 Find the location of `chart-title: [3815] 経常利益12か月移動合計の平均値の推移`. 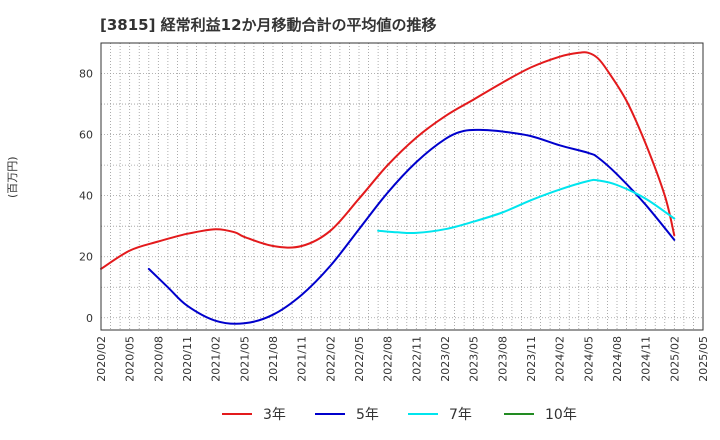

chart-title: [3815] 経常利益12か月移動合計の平均値の推移 is located at coordinates (268, 25).